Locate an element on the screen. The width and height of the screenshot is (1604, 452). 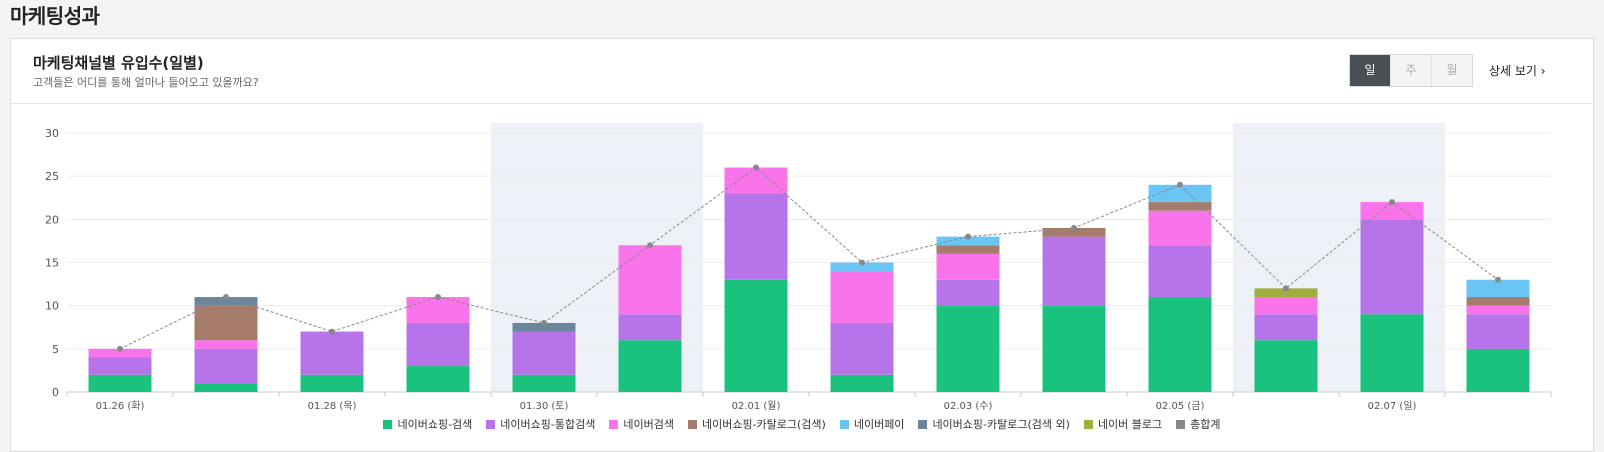
y-tick-label: 5 is located at coordinates (55, 349).